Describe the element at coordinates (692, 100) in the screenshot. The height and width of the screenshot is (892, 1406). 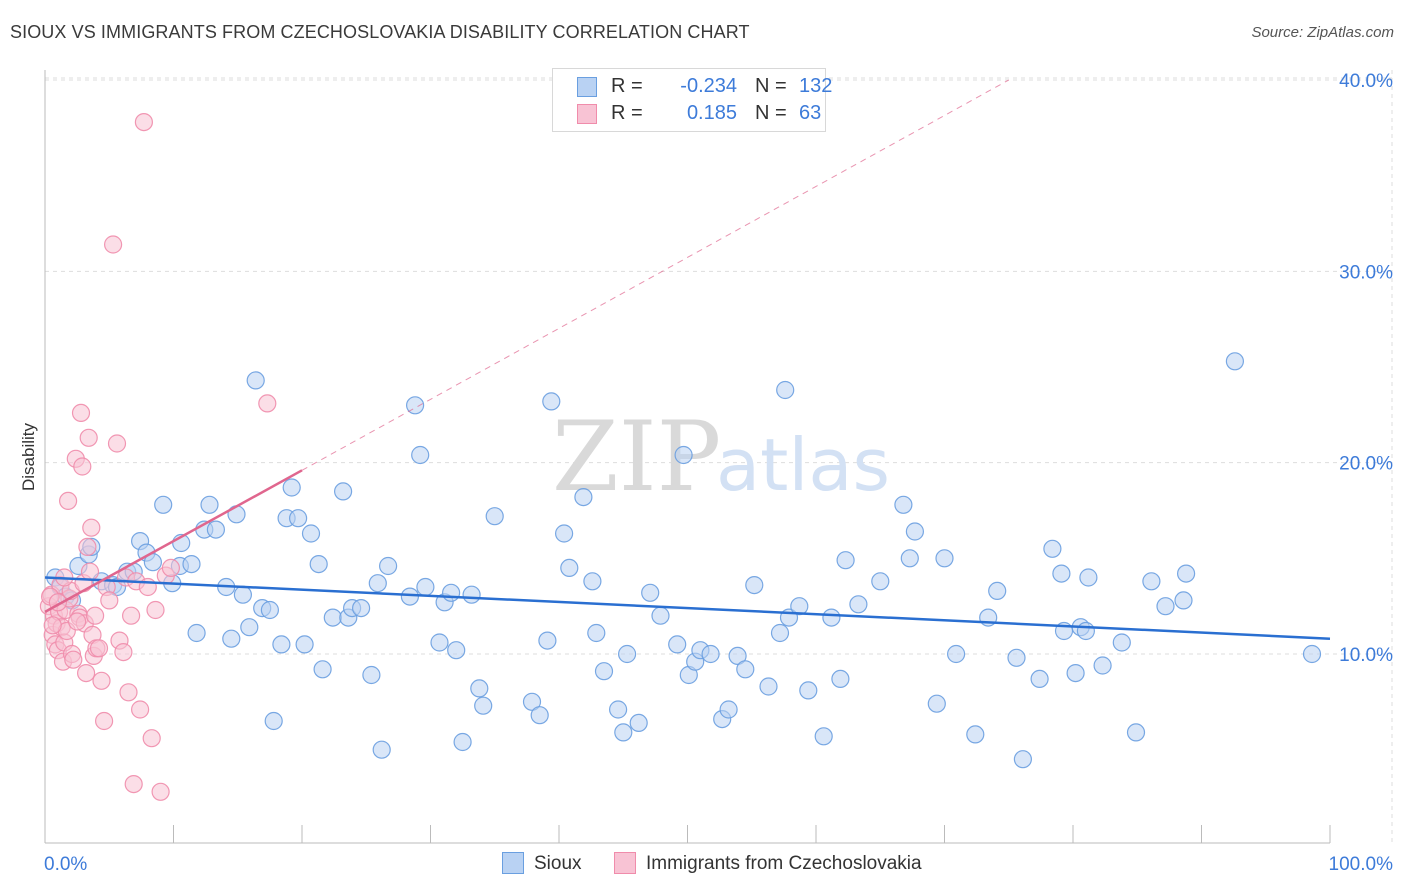
I see `correlation-legend: R = -0.234 N = 132 R = 0.185 N = 63` at that location.